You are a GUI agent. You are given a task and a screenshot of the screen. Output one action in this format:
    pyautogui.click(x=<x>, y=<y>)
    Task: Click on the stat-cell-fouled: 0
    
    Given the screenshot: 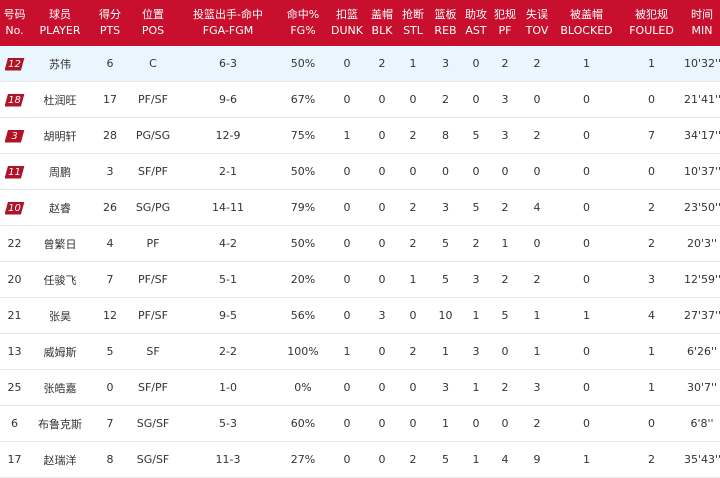 What is the action you would take?
    pyautogui.click(x=651, y=423)
    